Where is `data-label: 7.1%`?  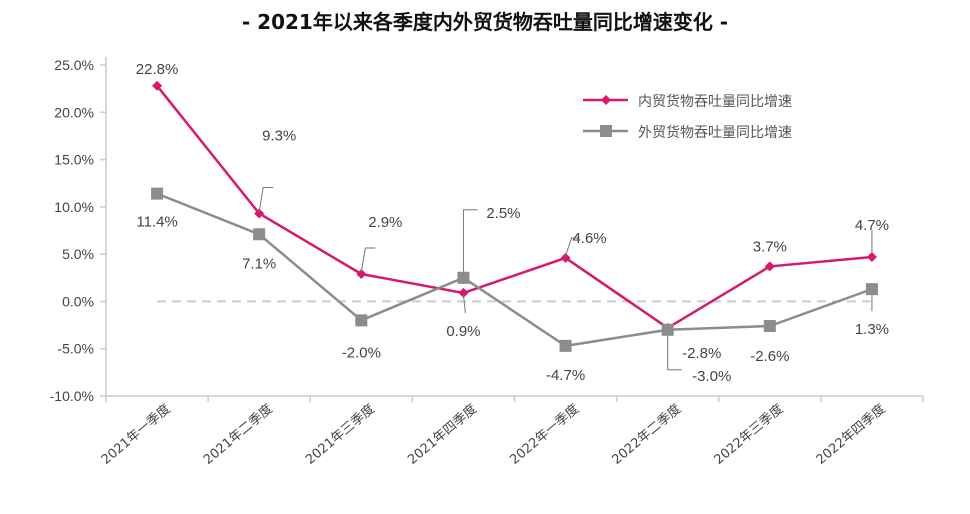
data-label: 7.1% is located at coordinates (259, 263).